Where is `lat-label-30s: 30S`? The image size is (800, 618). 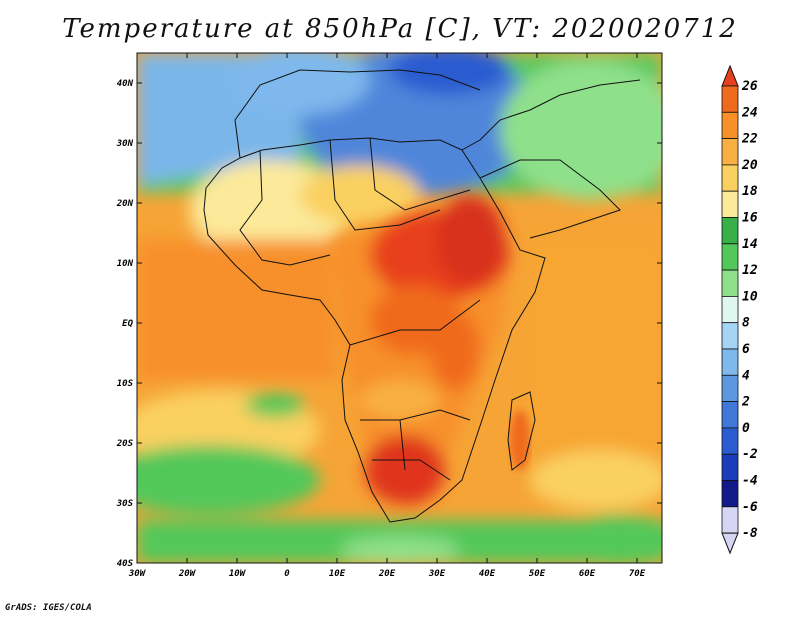 lat-label-30s: 30S is located at coordinates (125, 504).